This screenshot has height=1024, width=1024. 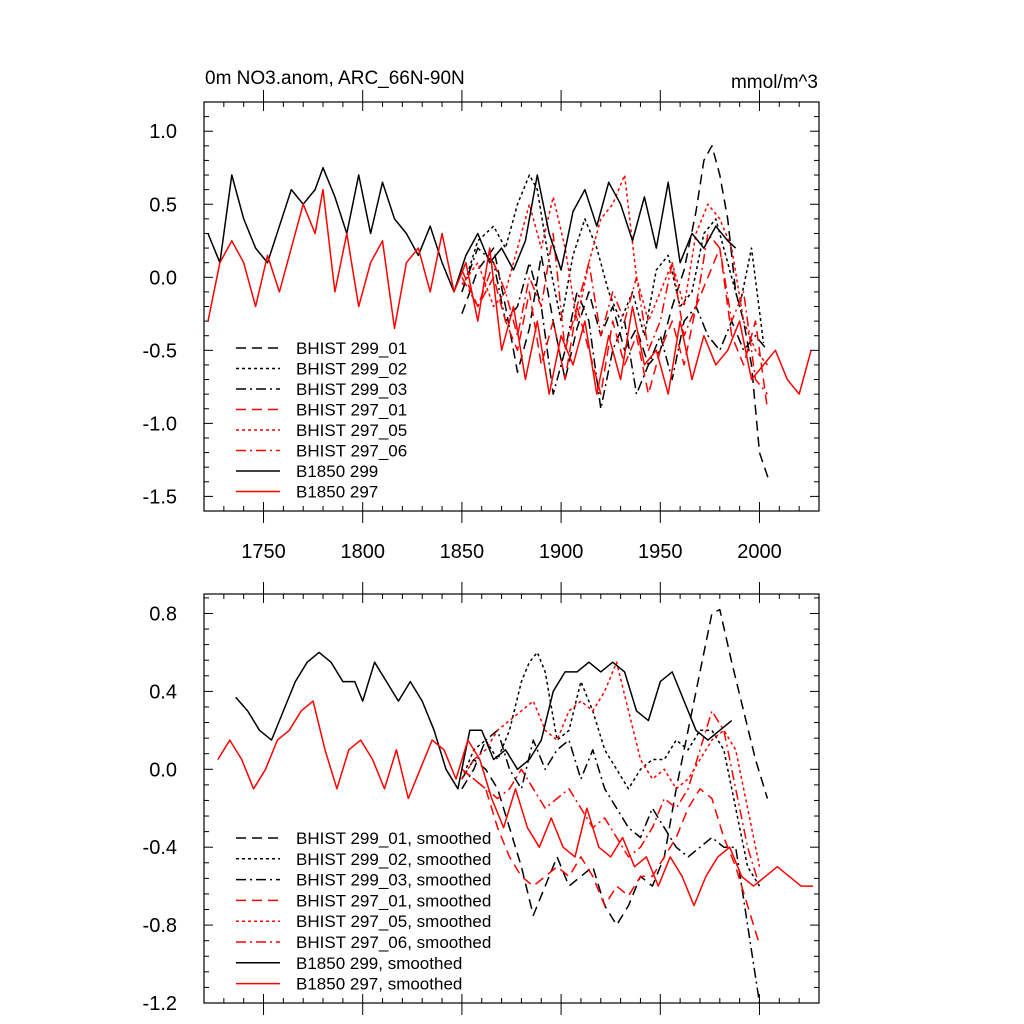 What do you see at coordinates (393, 859) in the screenshot?
I see `legend-label: BHIST 299_02, smoothed` at bounding box center [393, 859].